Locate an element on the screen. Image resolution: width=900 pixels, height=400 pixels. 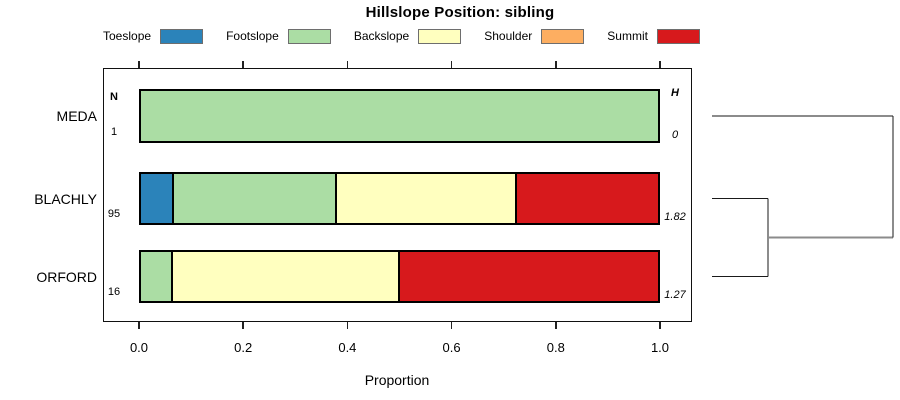
stacked-bar-blachly is located at coordinates (399, 198).